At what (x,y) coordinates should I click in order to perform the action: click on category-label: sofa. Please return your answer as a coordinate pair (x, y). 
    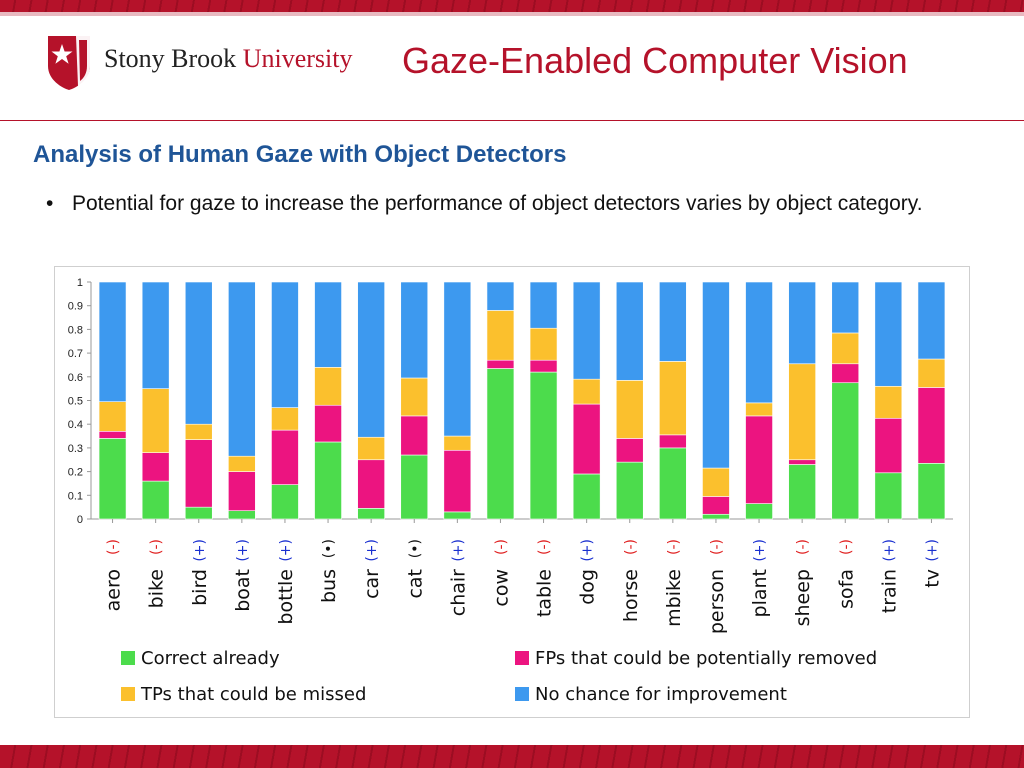
    Looking at the image, I should click on (846, 589).